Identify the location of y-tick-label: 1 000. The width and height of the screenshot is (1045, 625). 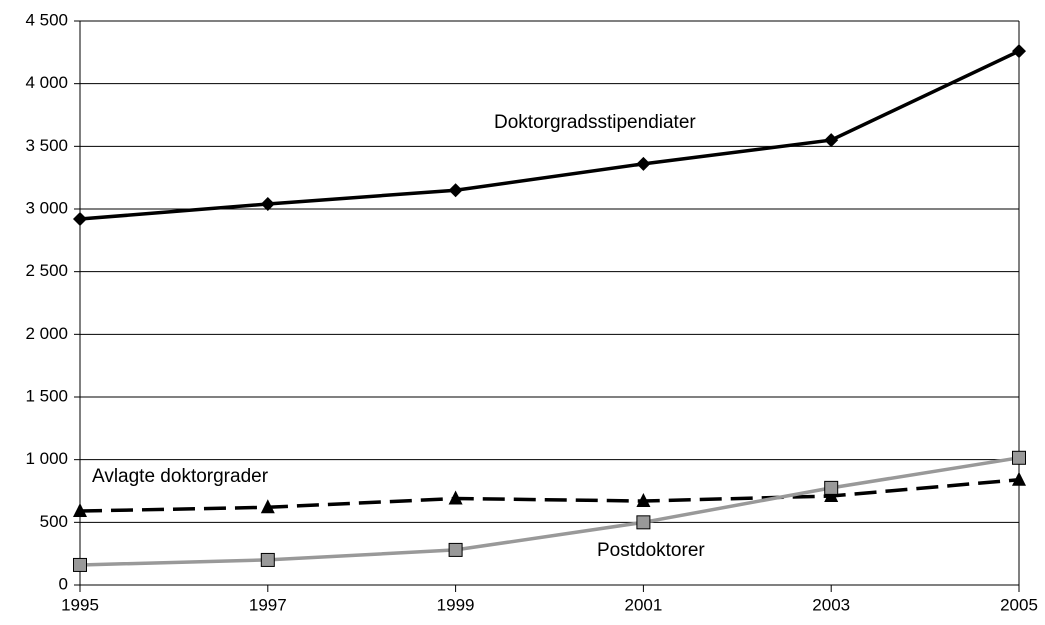
(46, 458).